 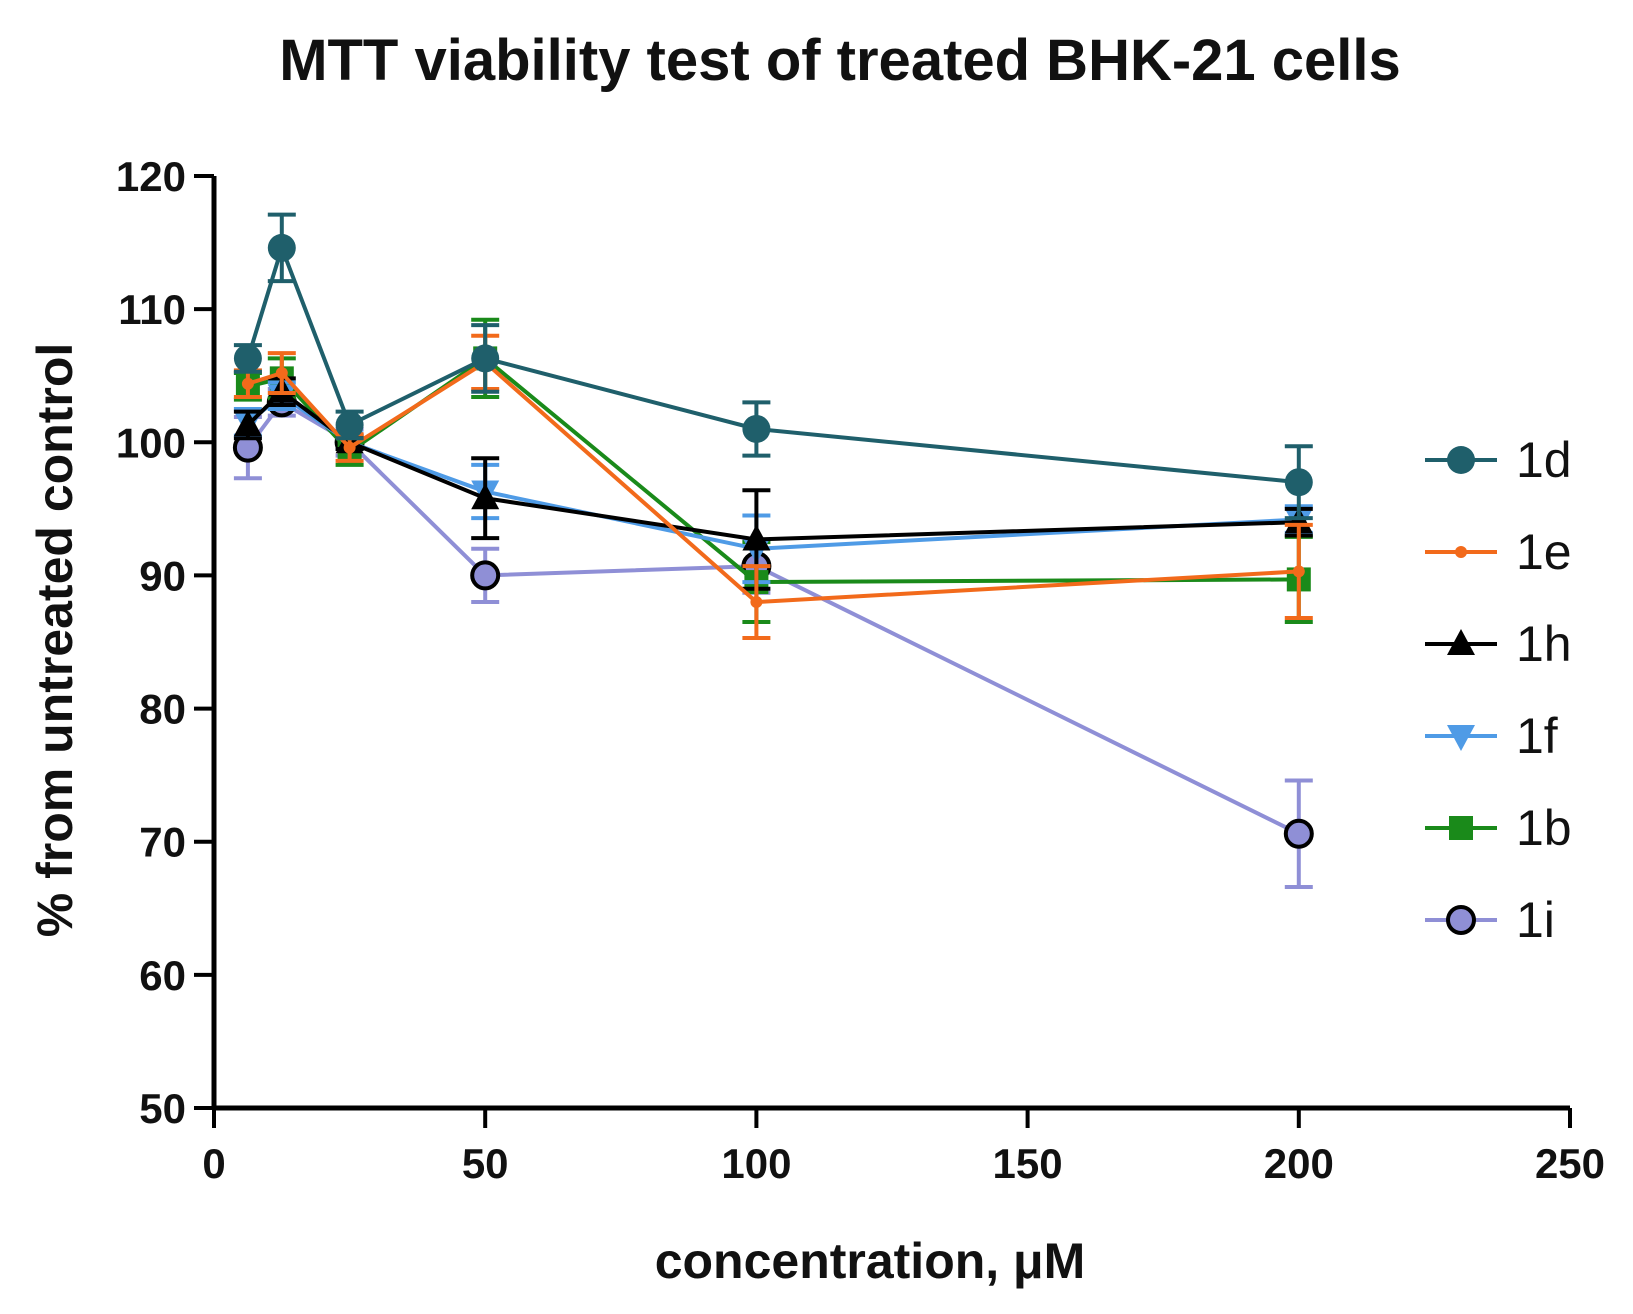 I want to click on series-1h, so click(x=773, y=483).